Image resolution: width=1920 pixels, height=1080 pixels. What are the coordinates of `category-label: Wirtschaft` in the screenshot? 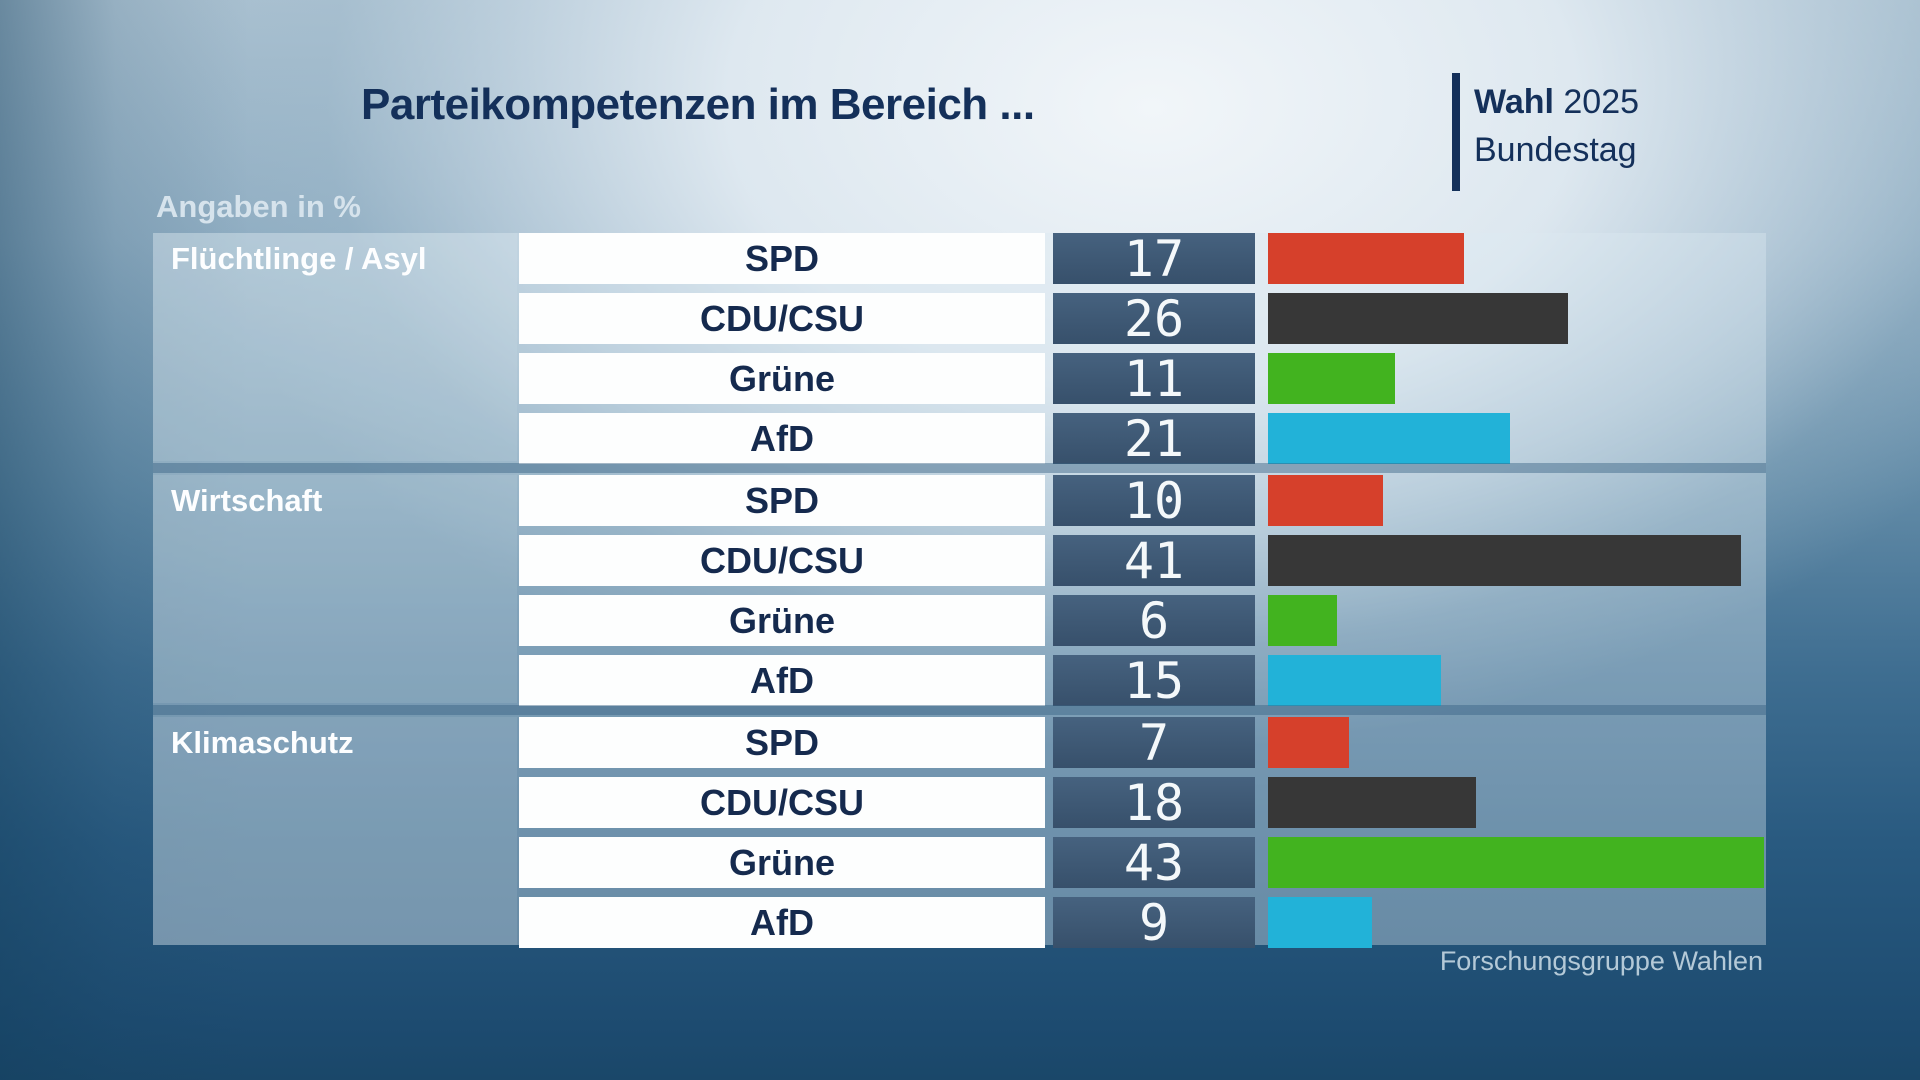 It's located at (247, 500).